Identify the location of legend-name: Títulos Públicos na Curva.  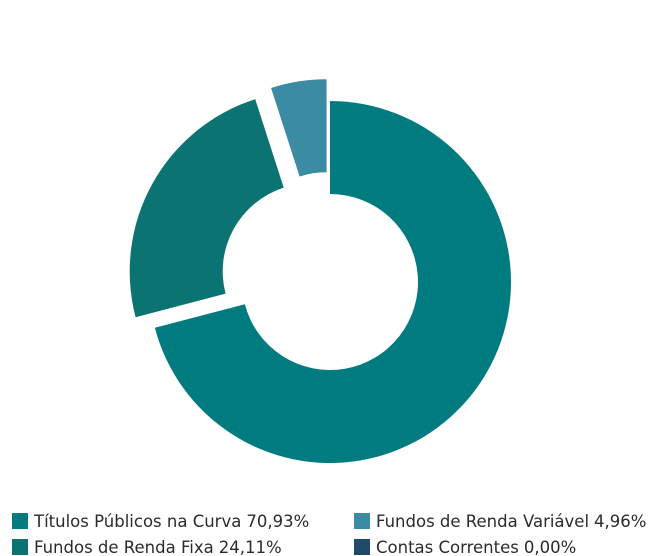
(137, 521).